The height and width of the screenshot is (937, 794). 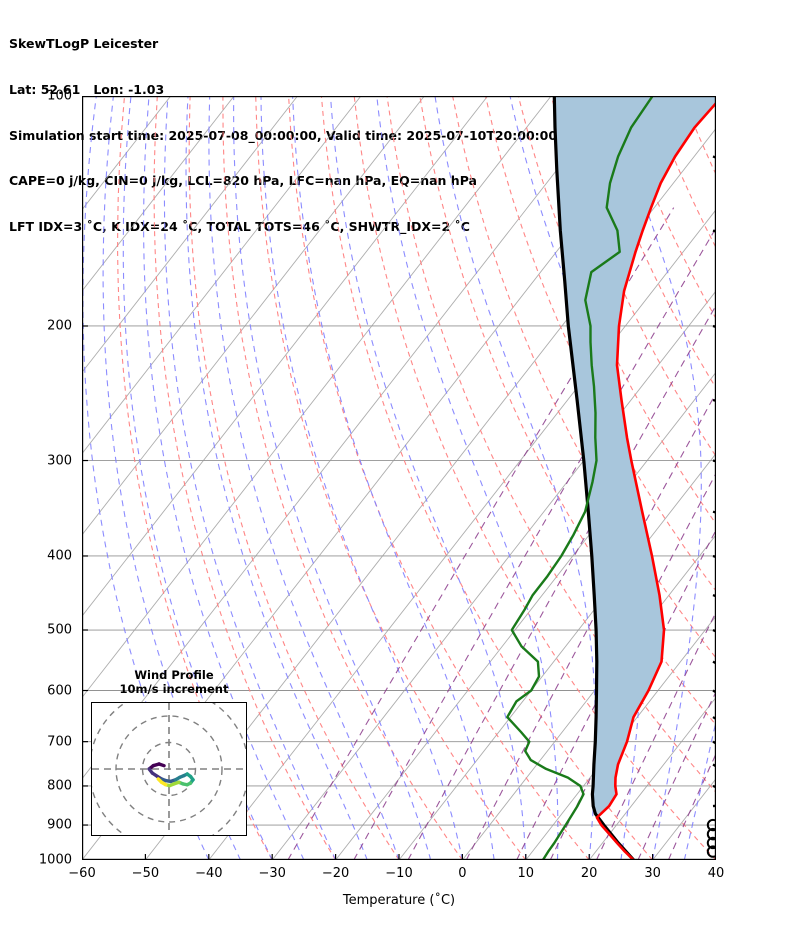 I want to click on x-axis-tick-label: 10, so click(x=526, y=873).